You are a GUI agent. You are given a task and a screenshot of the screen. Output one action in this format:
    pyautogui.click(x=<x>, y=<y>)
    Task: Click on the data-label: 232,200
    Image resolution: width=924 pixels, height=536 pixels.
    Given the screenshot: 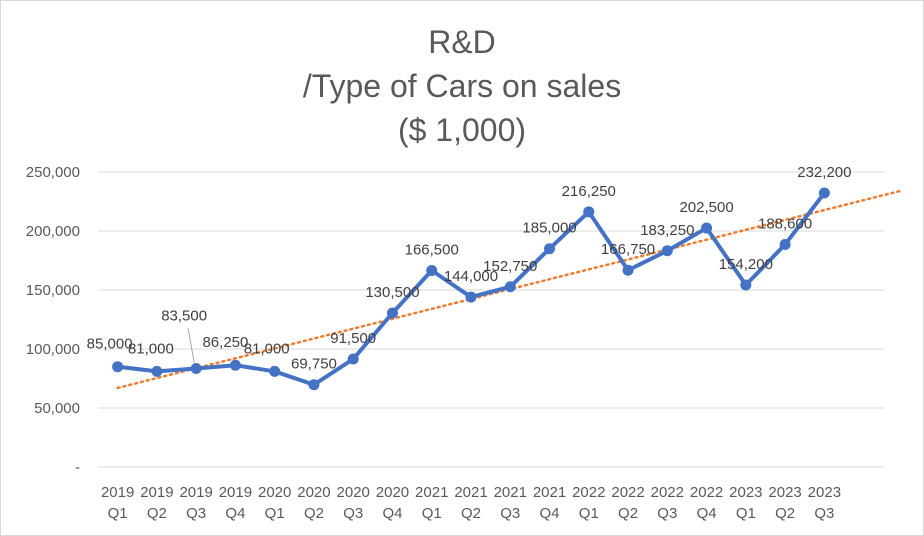 What is the action you would take?
    pyautogui.click(x=824, y=172)
    